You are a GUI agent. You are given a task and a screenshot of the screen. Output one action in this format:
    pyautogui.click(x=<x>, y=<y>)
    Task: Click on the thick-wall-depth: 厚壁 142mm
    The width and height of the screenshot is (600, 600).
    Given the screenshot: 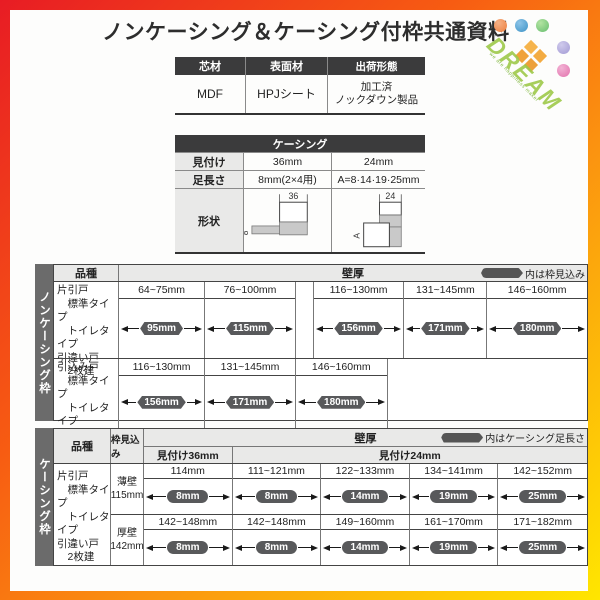 What is the action you would take?
    pyautogui.click(x=127, y=540)
    